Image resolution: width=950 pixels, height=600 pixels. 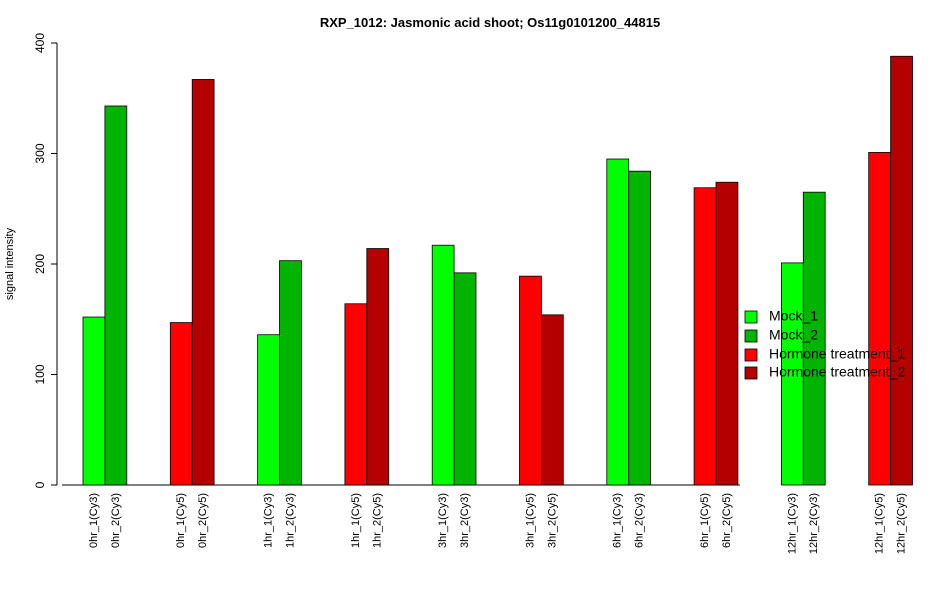 I want to click on bar-3hr-2-cy3, so click(x=465, y=379).